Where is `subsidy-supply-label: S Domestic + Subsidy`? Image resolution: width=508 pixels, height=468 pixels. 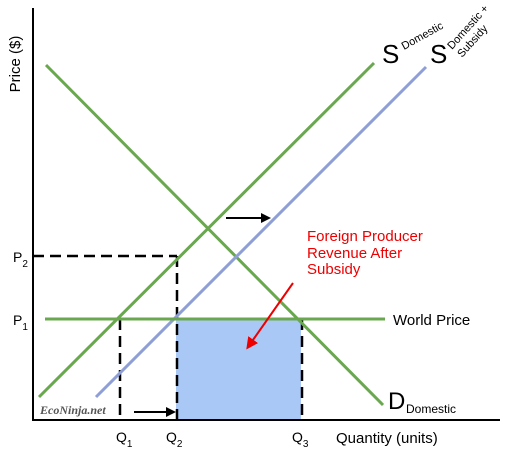
subsidy-supply-label: S Domestic + Subsidy is located at coordinates (460, 36).